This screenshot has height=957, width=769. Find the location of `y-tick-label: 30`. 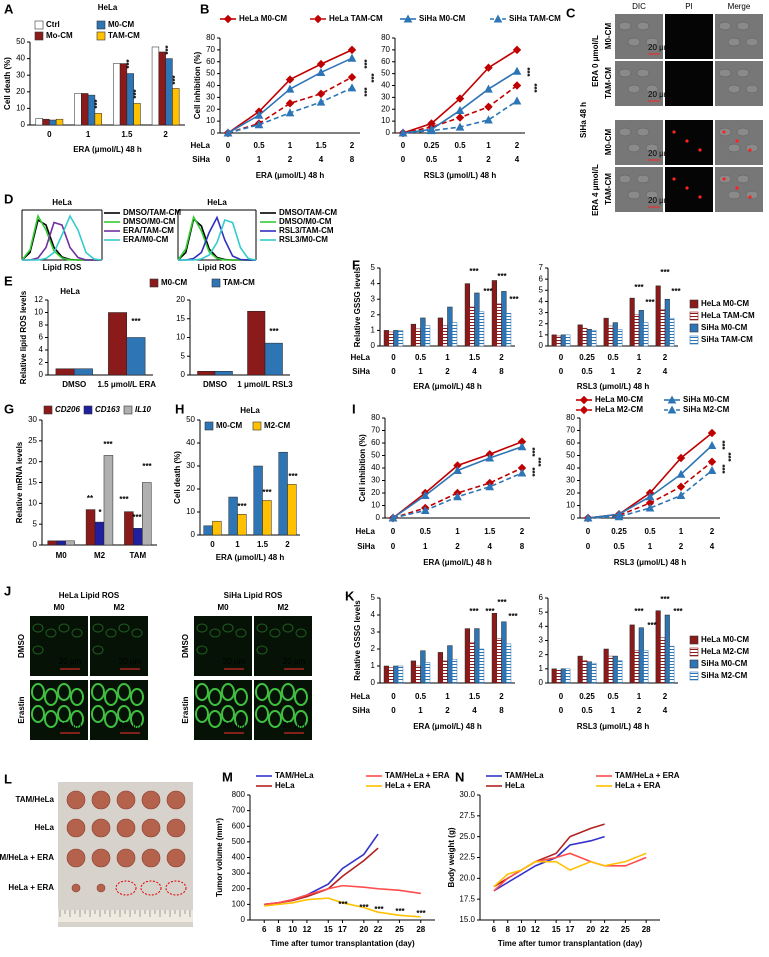

y-tick-label: 30 is located at coordinates (20, 74).